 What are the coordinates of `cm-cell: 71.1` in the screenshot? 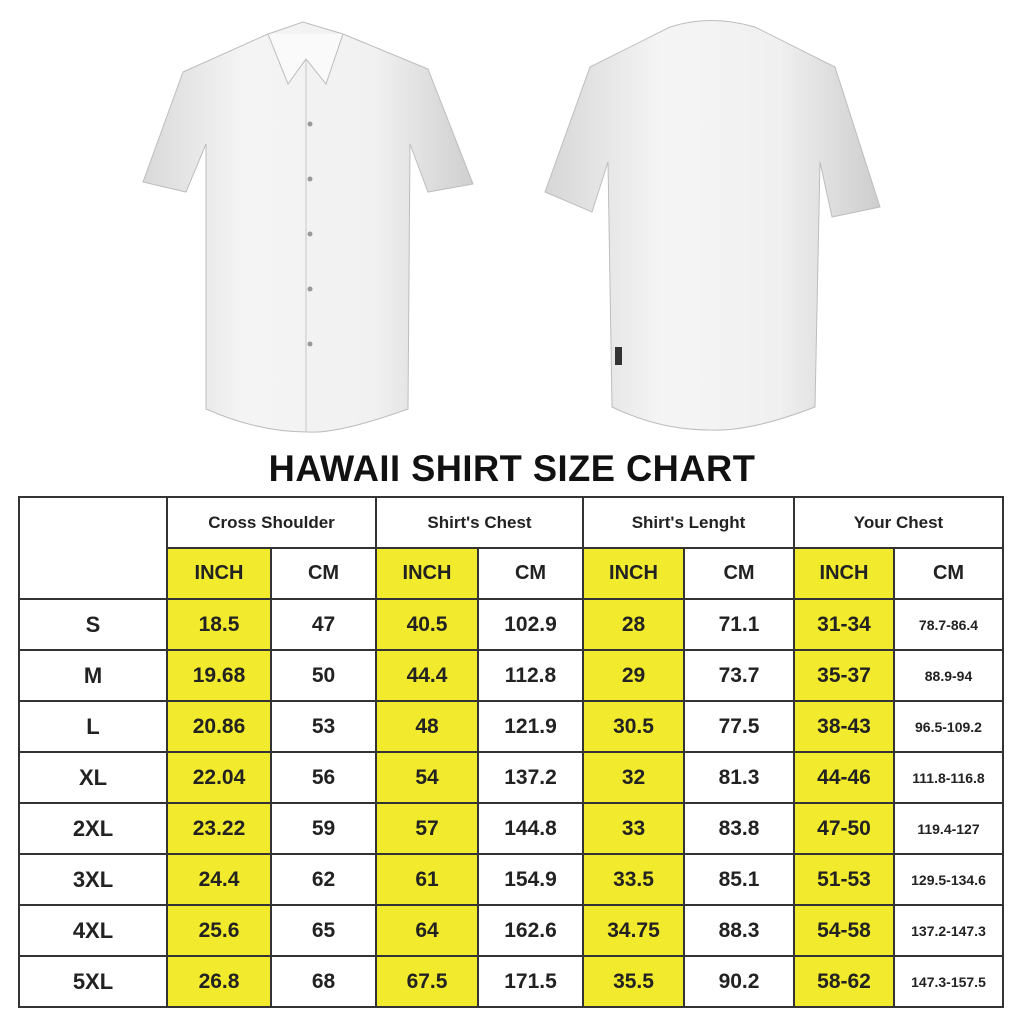 It's located at (739, 624).